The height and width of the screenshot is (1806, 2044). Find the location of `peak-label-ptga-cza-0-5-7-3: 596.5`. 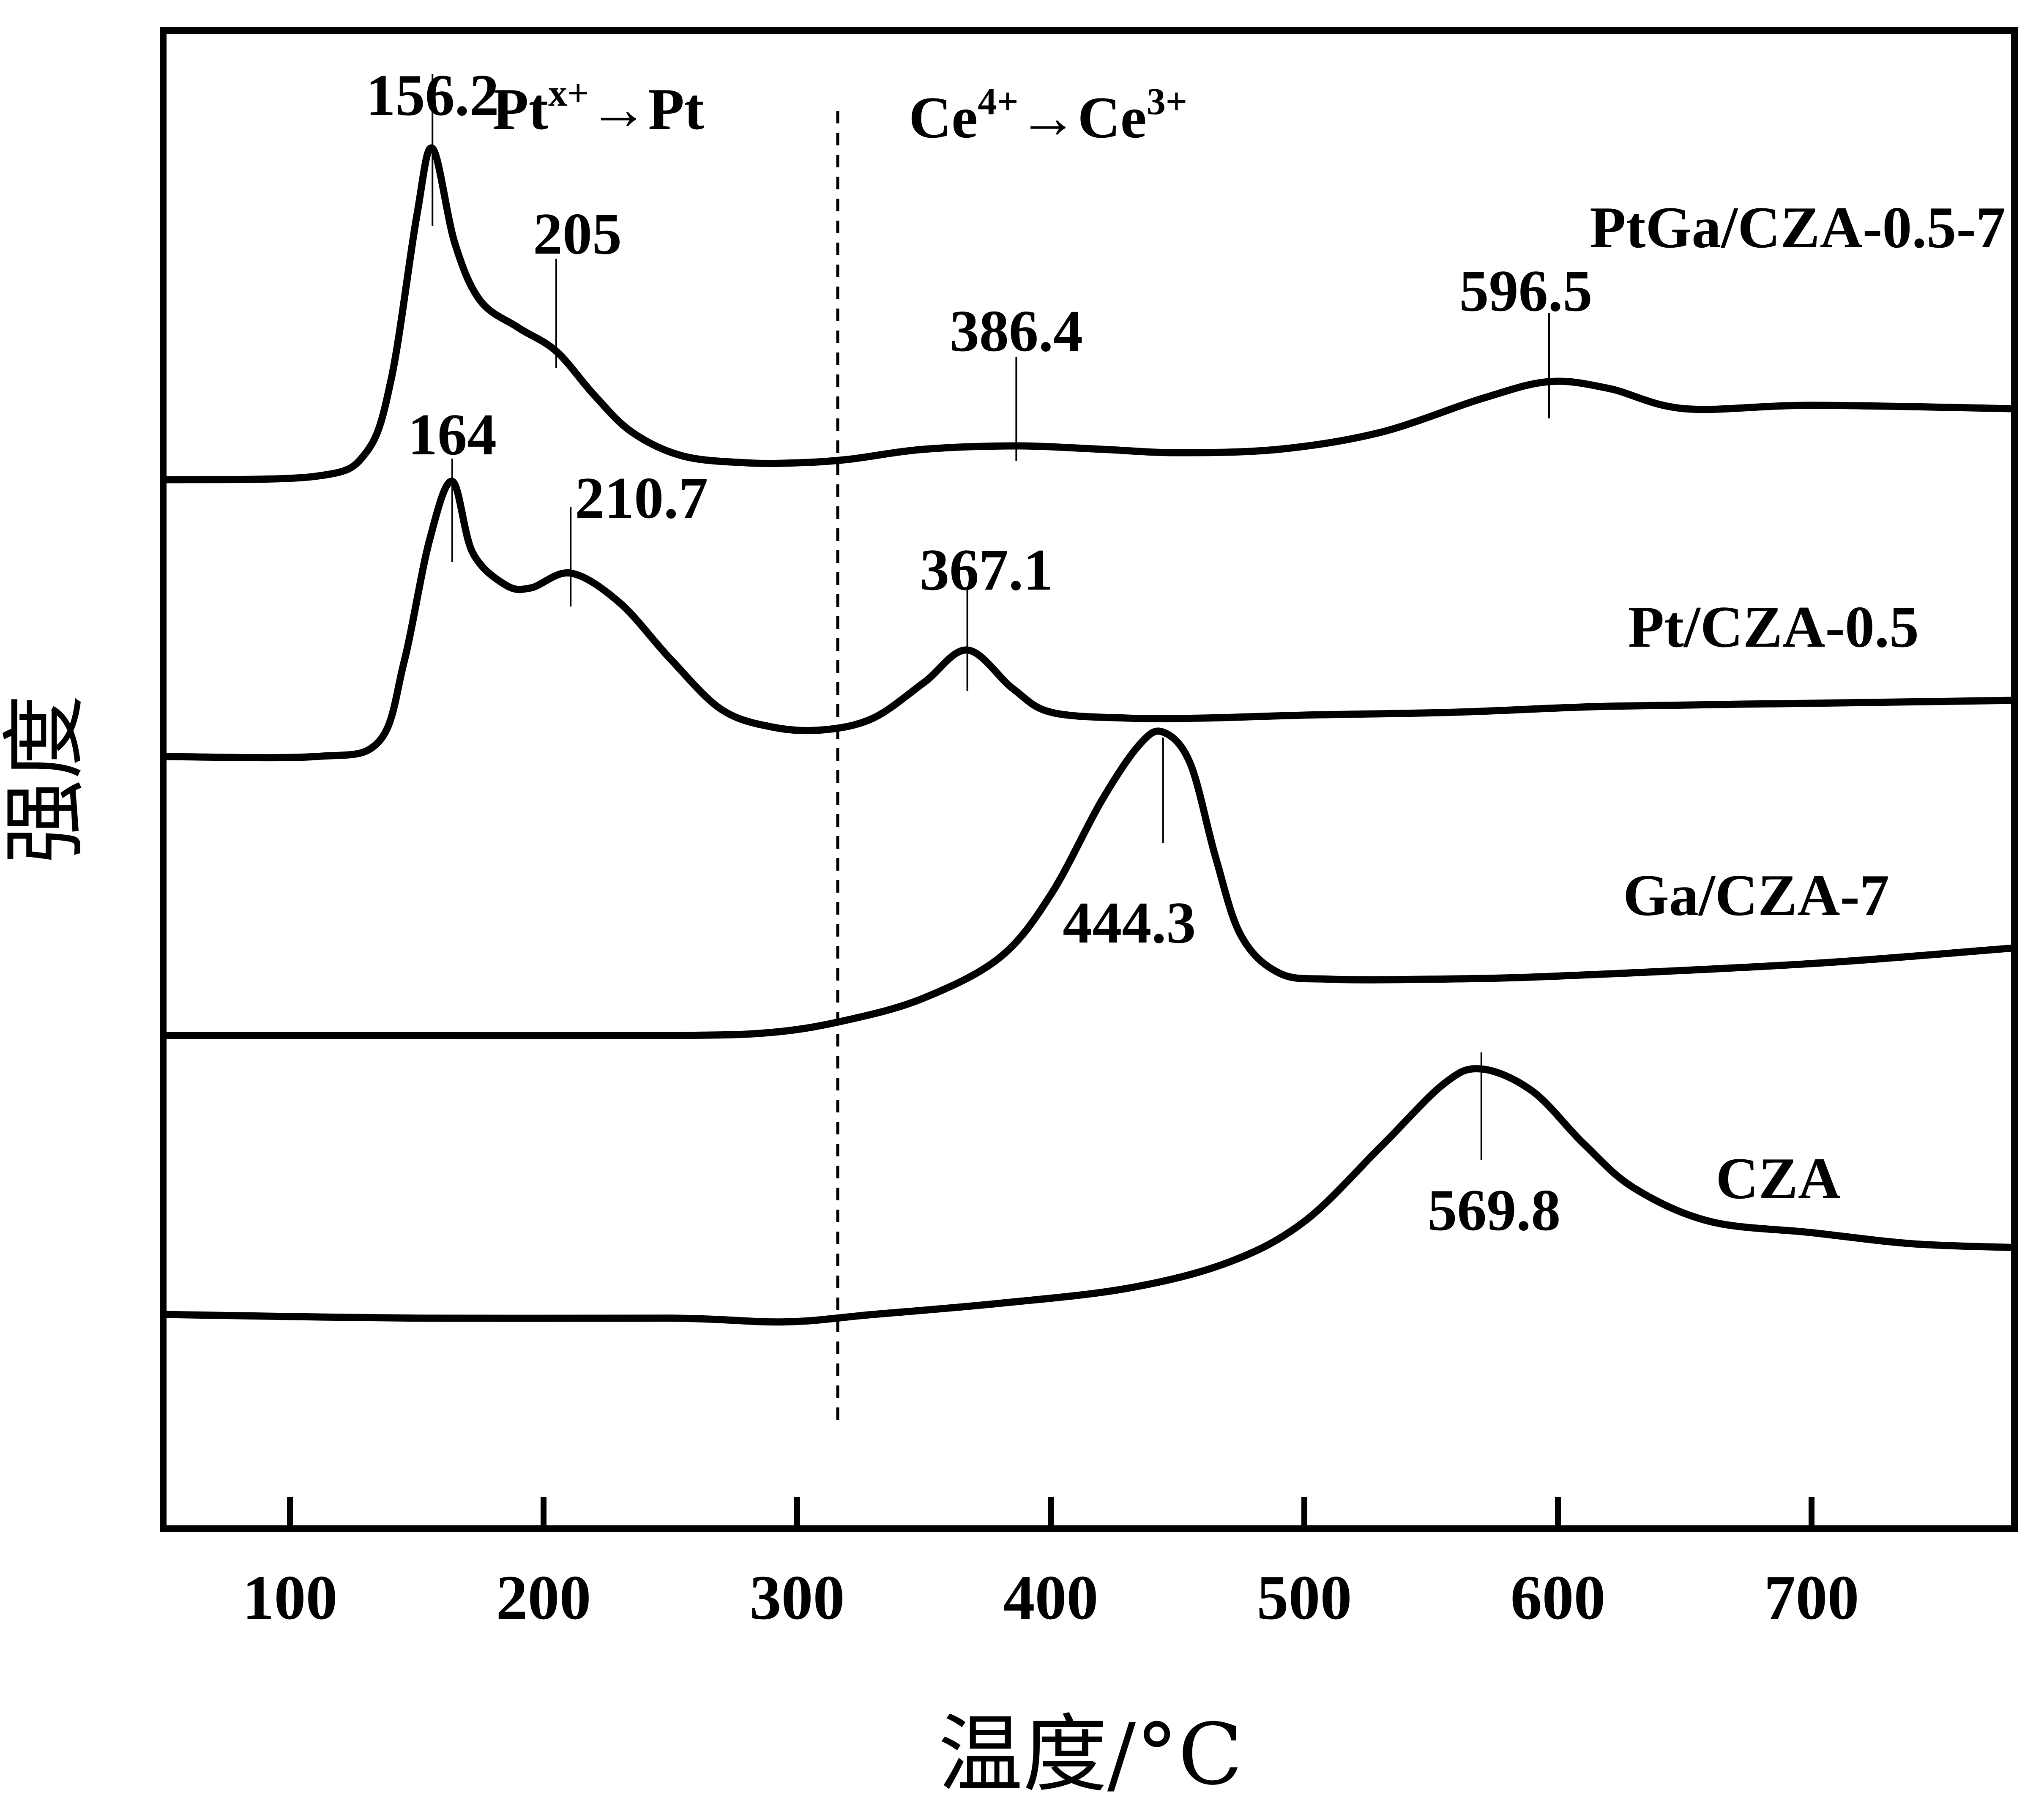

peak-label-ptga-cza-0-5-7-3: 596.5 is located at coordinates (1526, 291).